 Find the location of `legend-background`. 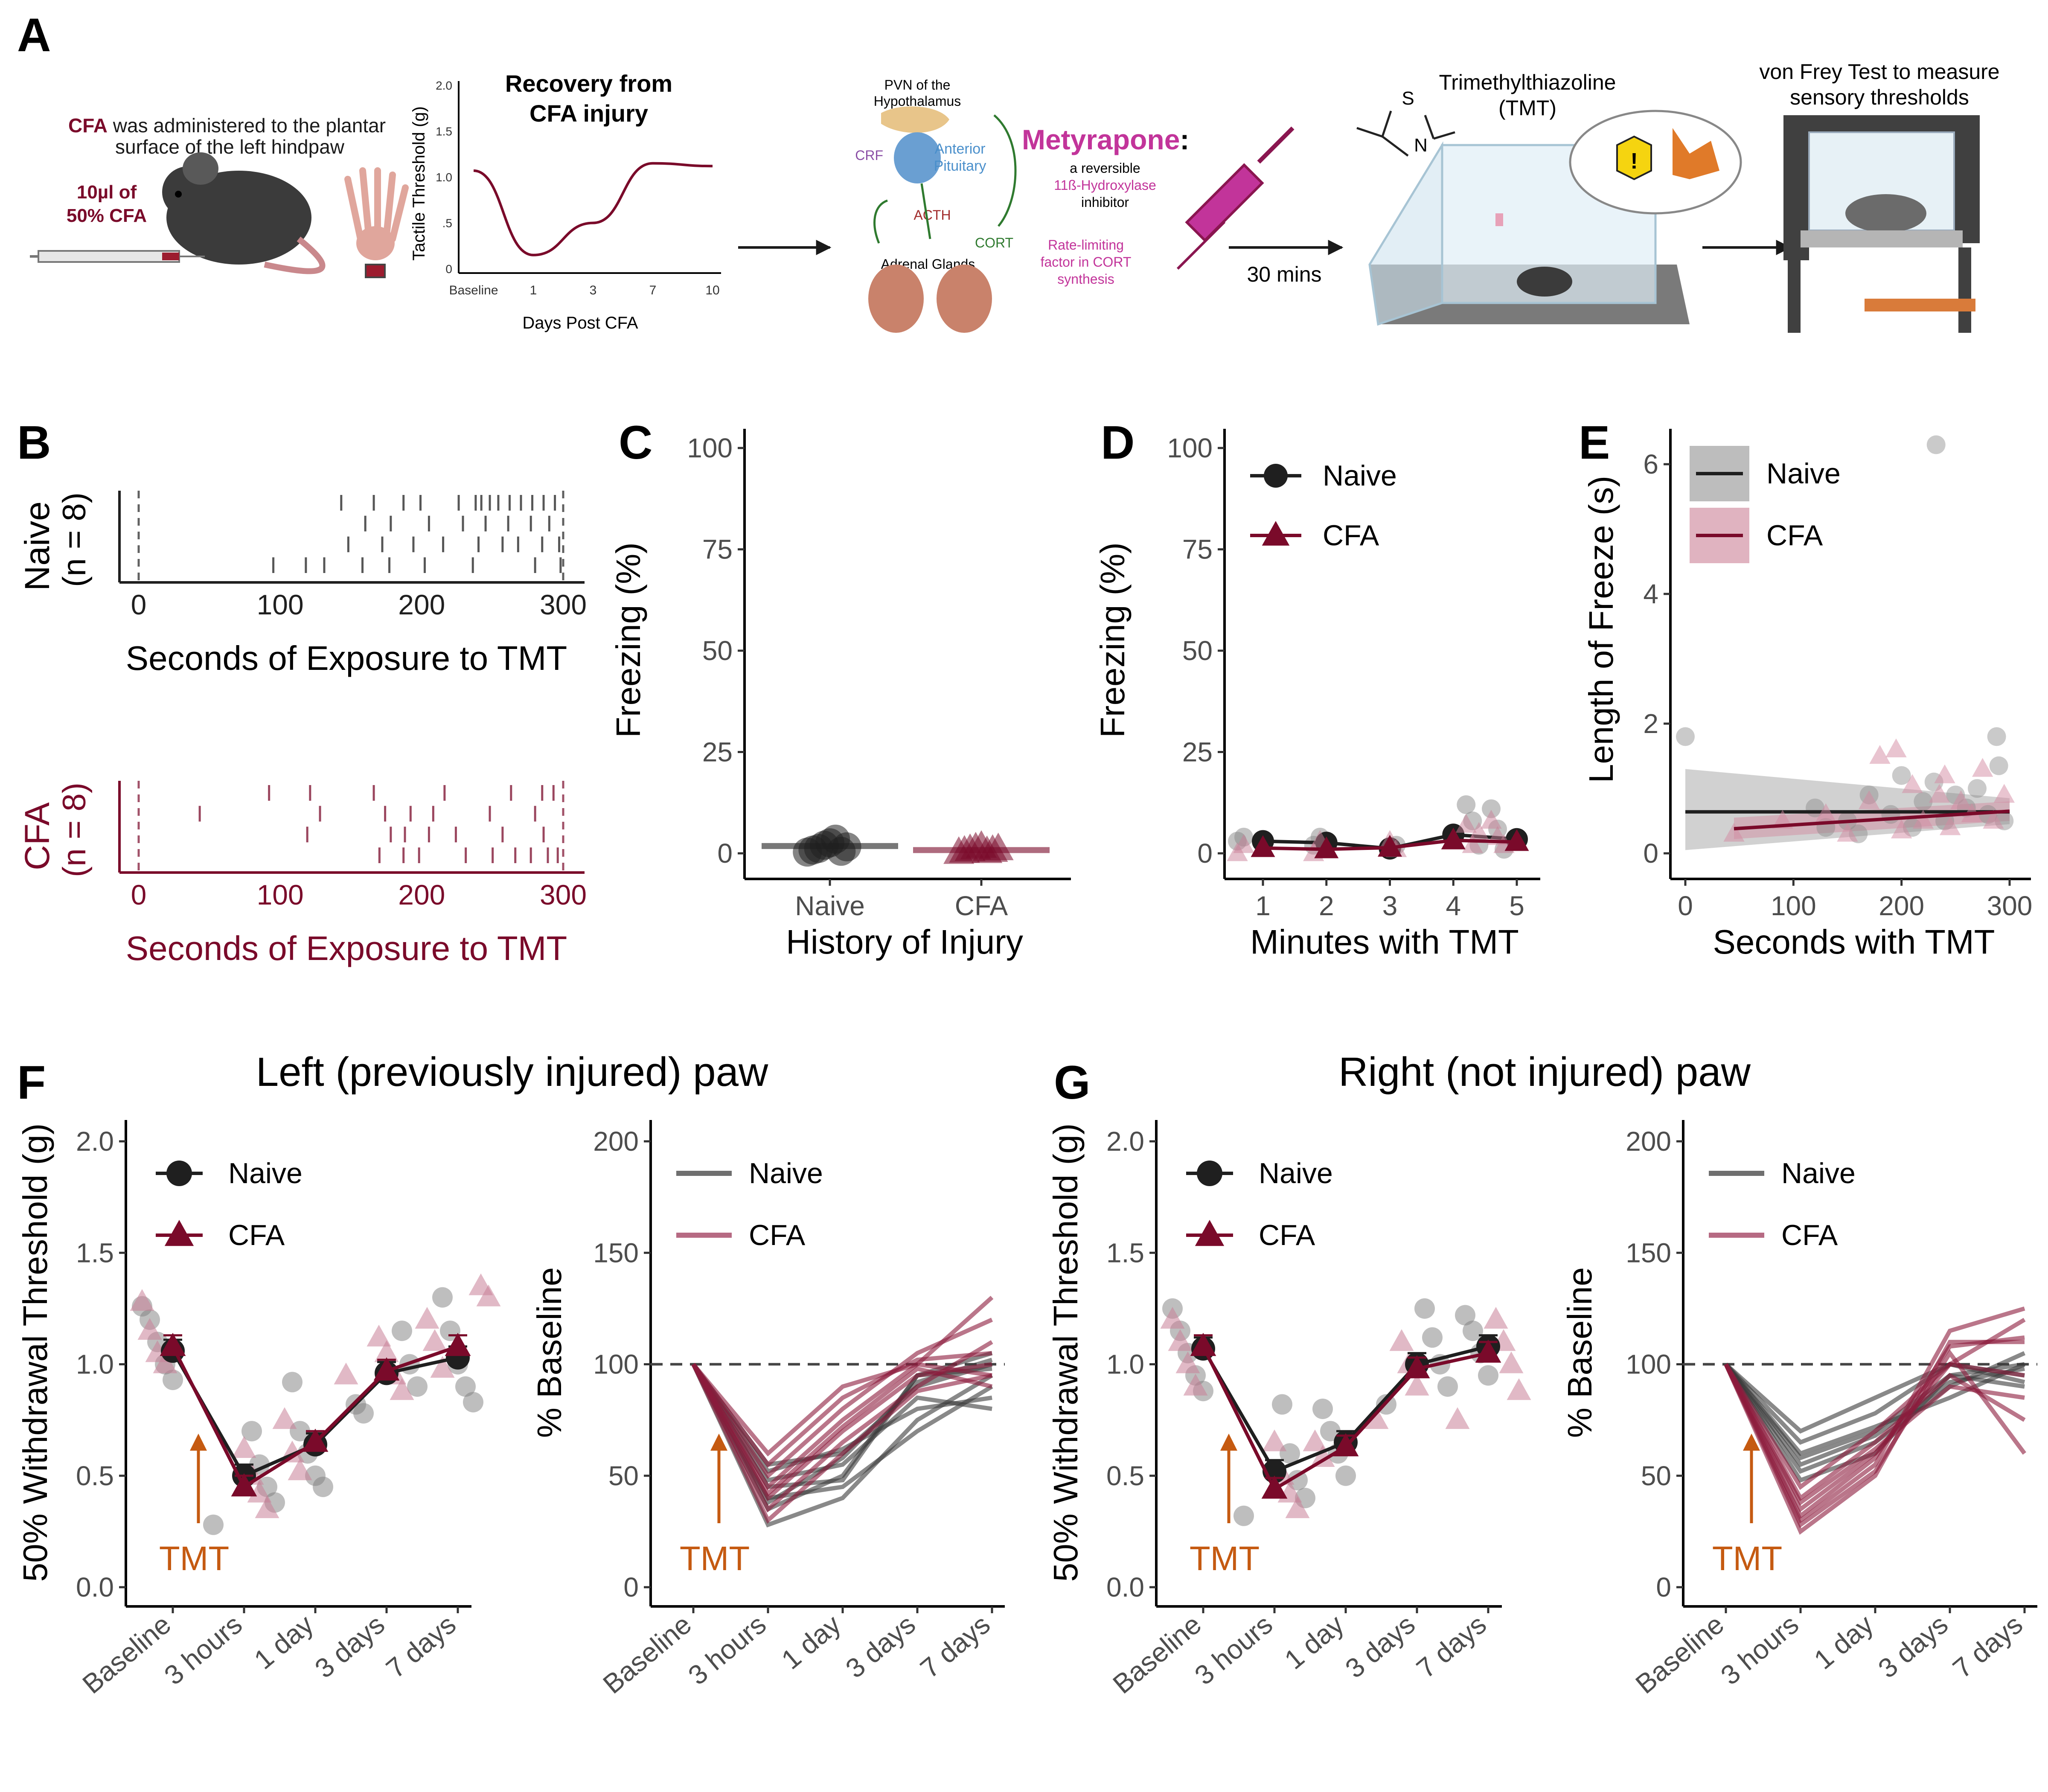

legend-background is located at coordinates (1782, 1201).